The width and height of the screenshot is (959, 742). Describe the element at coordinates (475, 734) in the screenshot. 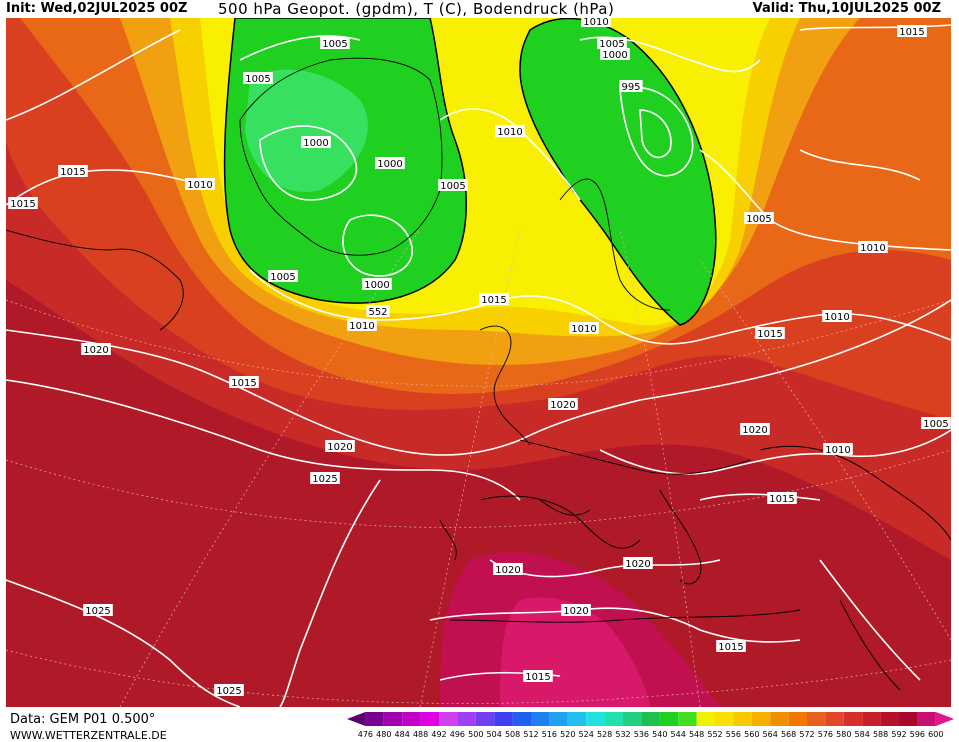

I see `colorbar-tick-label: 500` at that location.